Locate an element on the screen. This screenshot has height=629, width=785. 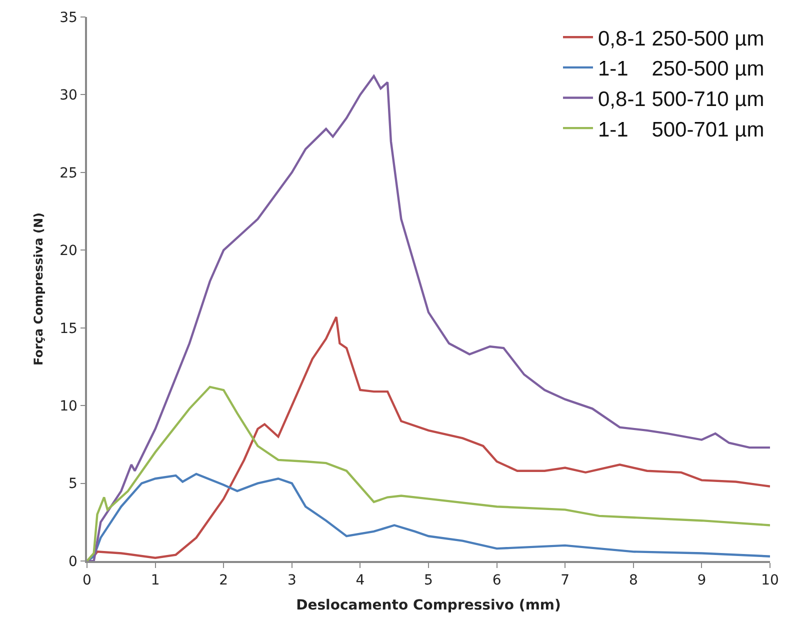
x-tick-label: 10 is located at coordinates (770, 580).